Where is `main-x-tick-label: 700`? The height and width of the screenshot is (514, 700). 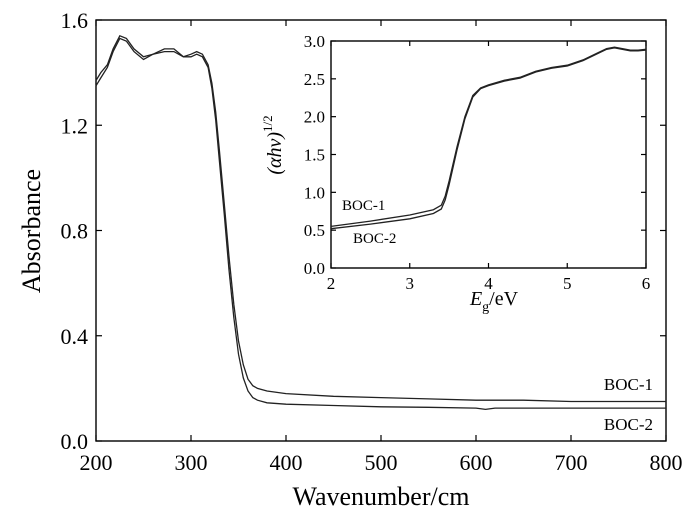 main-x-tick-label: 700 is located at coordinates (571, 462).